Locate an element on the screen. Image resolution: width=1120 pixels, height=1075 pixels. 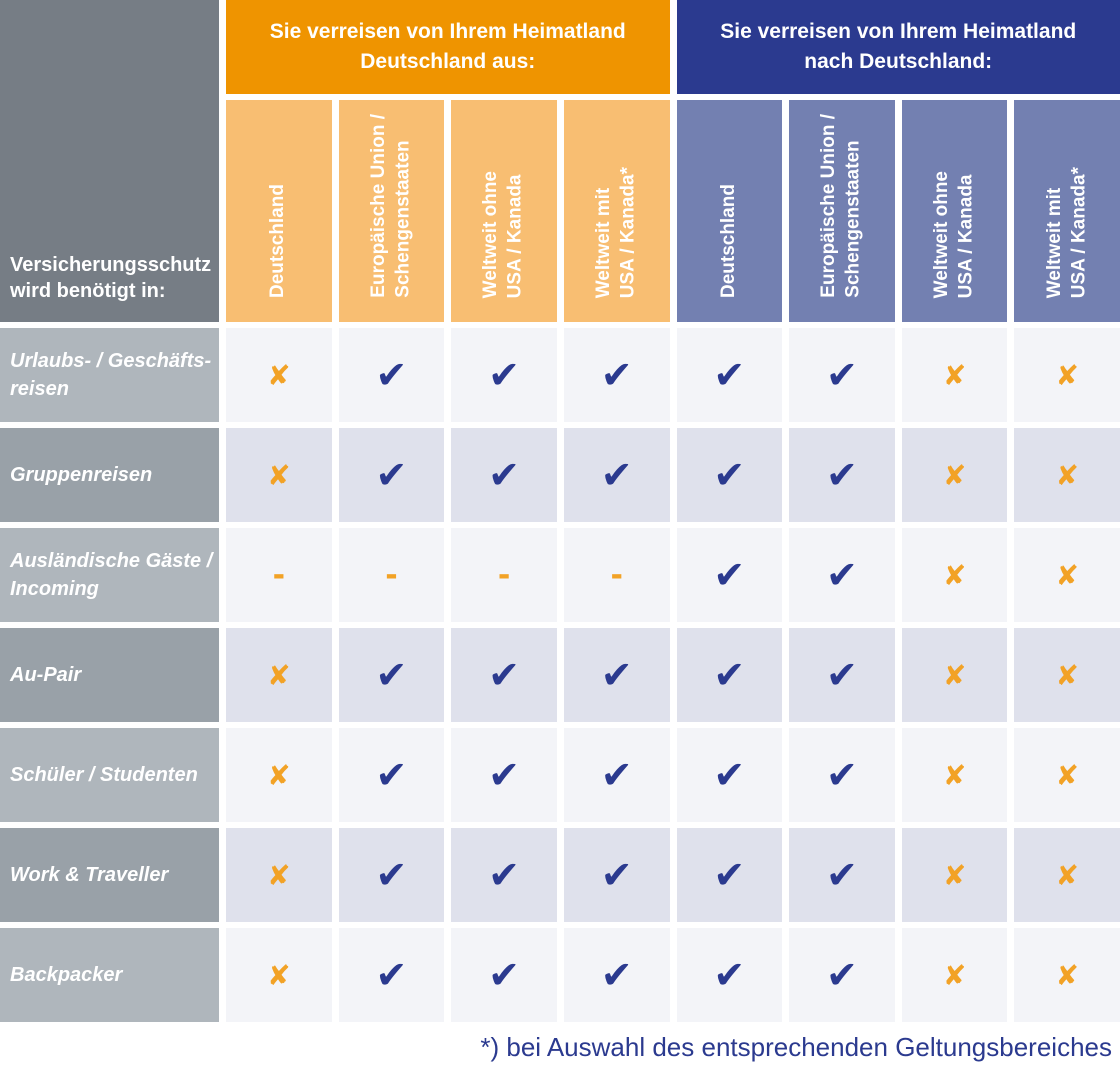
column-header-1-2: Weltweit ohne USA / Kanada is located at coordinates (954, 211).